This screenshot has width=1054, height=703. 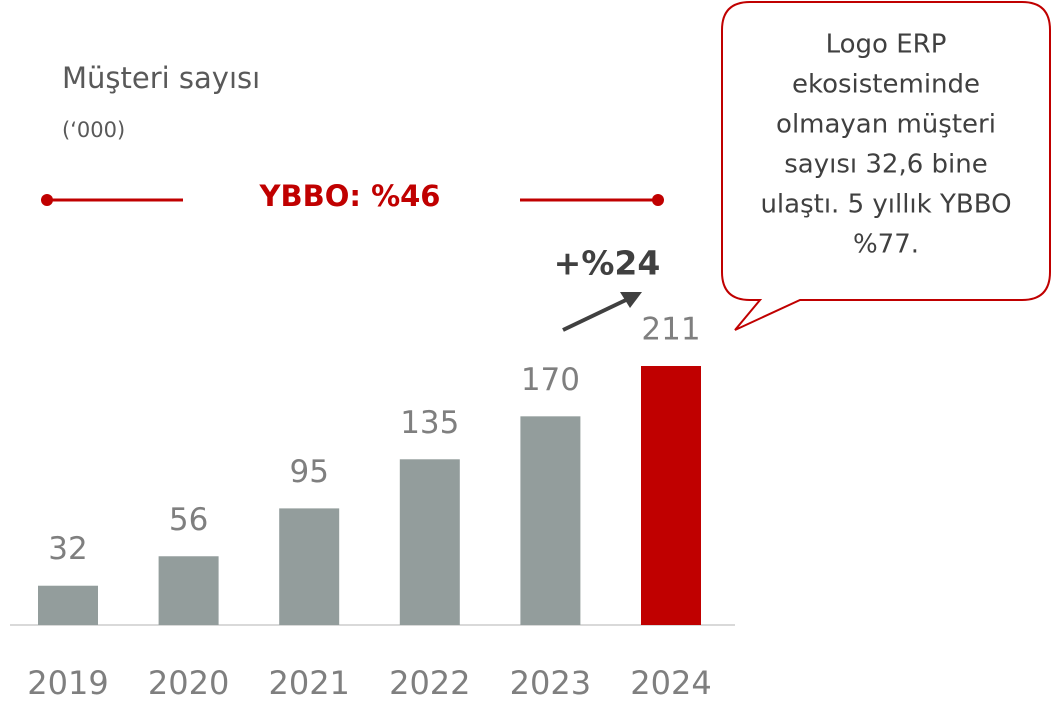 What do you see at coordinates (631, 300) in the screenshot?
I see `growth-arrowhead` at bounding box center [631, 300].